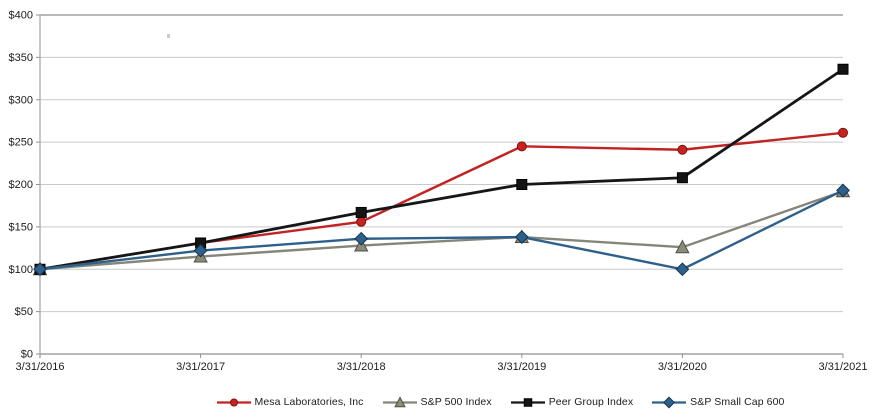 Image resolution: width=883 pixels, height=420 pixels. Describe the element at coordinates (24, 312) in the screenshot. I see `y-axis-tick-label: $50` at that location.